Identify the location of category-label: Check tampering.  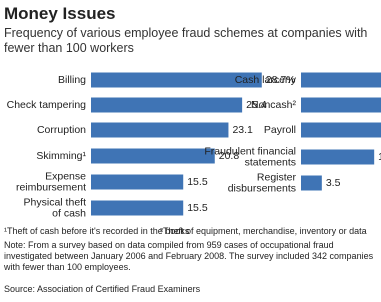
(47, 105).